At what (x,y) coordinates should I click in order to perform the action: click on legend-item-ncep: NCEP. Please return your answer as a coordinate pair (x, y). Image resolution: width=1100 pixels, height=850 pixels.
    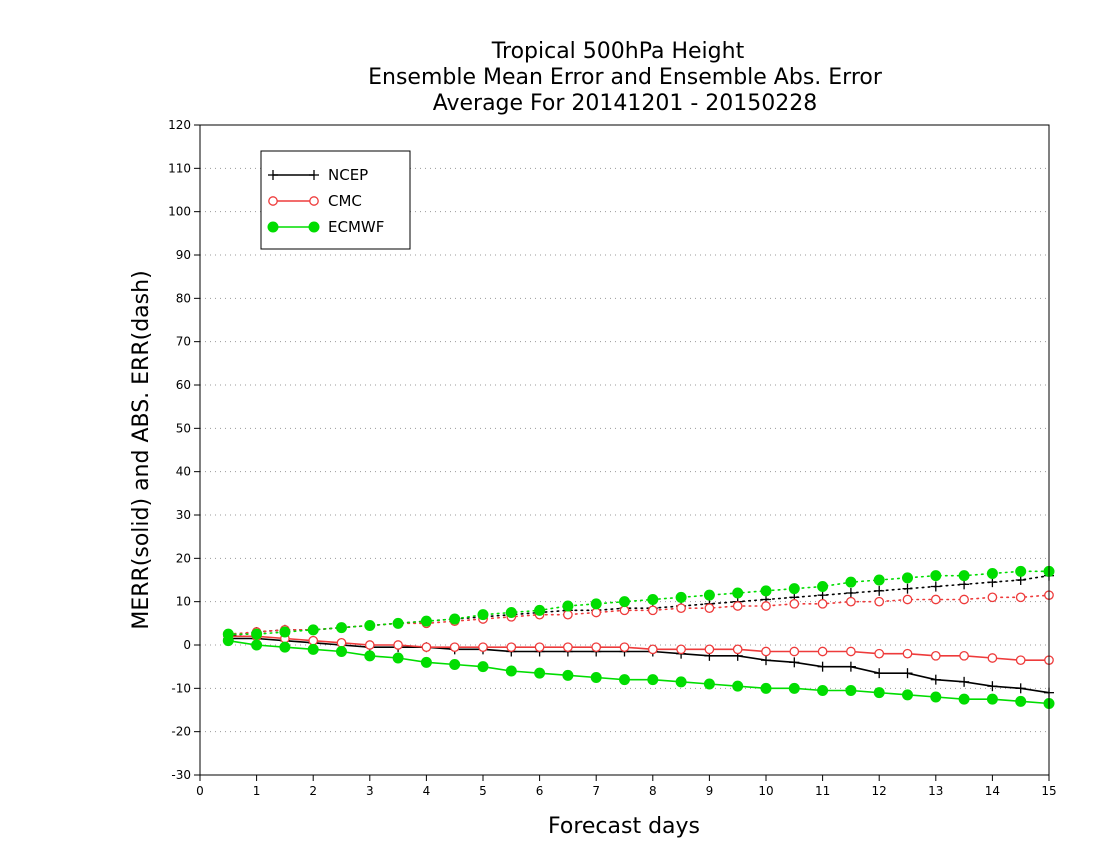
    Looking at the image, I should click on (318, 175).